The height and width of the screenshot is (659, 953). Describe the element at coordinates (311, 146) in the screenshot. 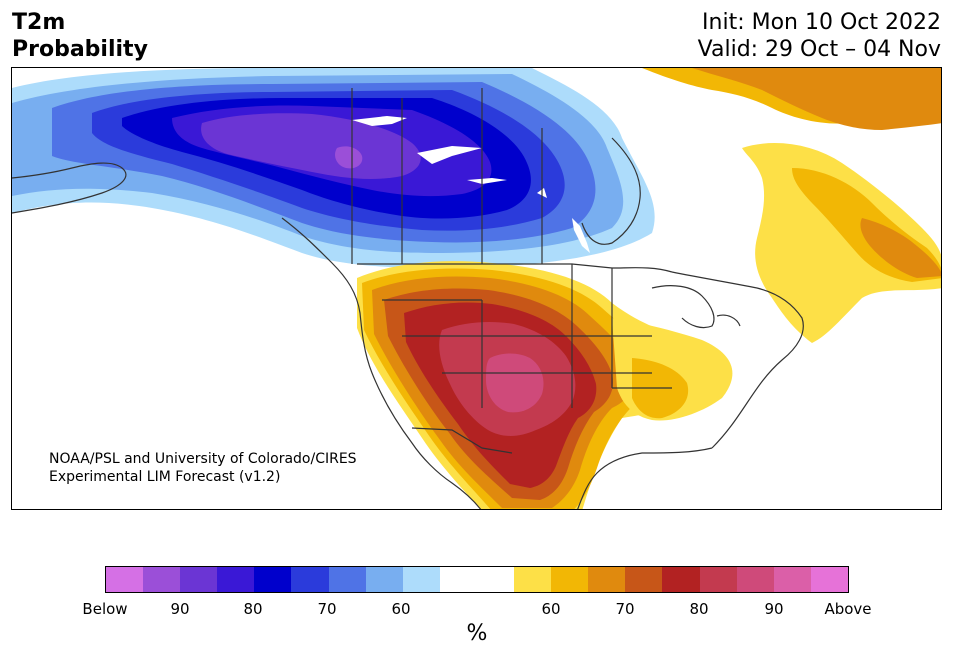

I see `below-90-region` at that location.